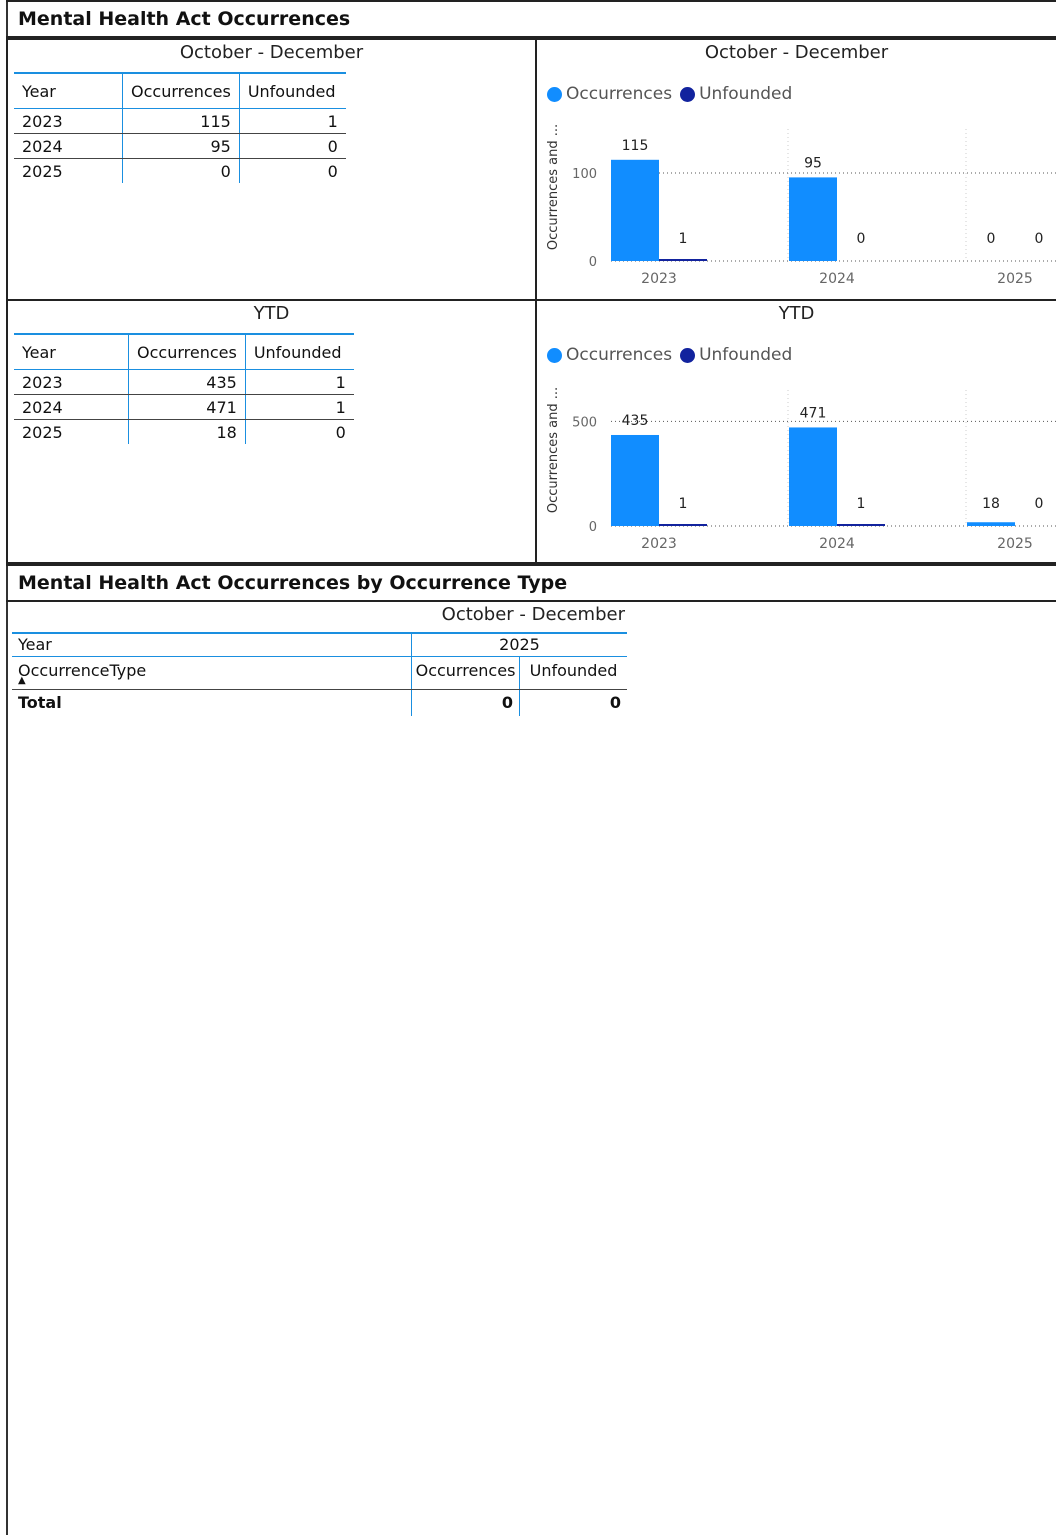  What do you see at coordinates (593, 527) in the screenshot?
I see `y-tick-label: 0` at bounding box center [593, 527].